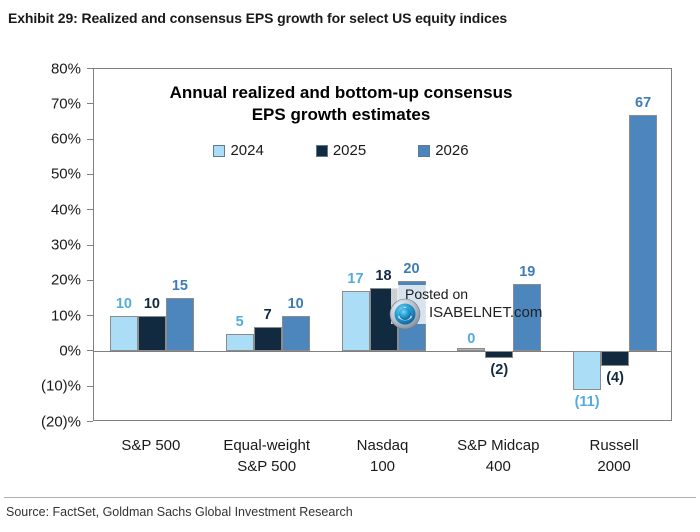 The width and height of the screenshot is (700, 532). Describe the element at coordinates (383, 456) in the screenshot. I see `x-category-label-2: Nasdaq 100` at that location.